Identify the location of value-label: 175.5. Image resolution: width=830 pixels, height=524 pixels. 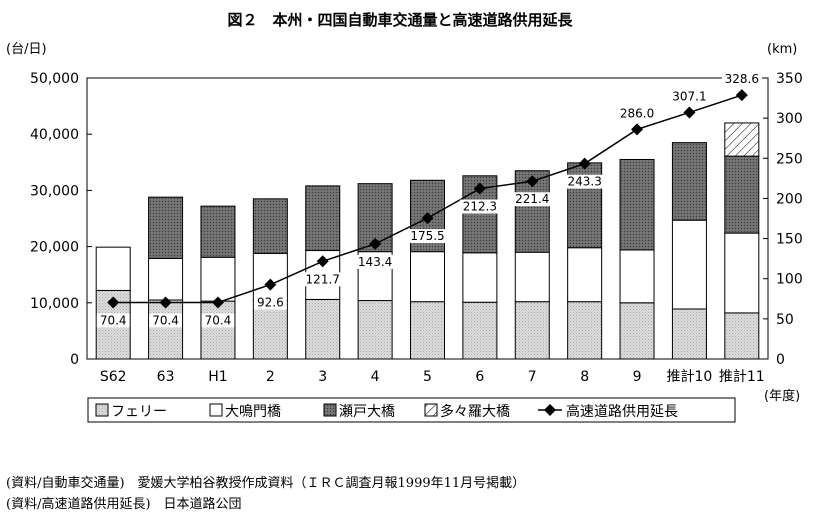
(427, 236).